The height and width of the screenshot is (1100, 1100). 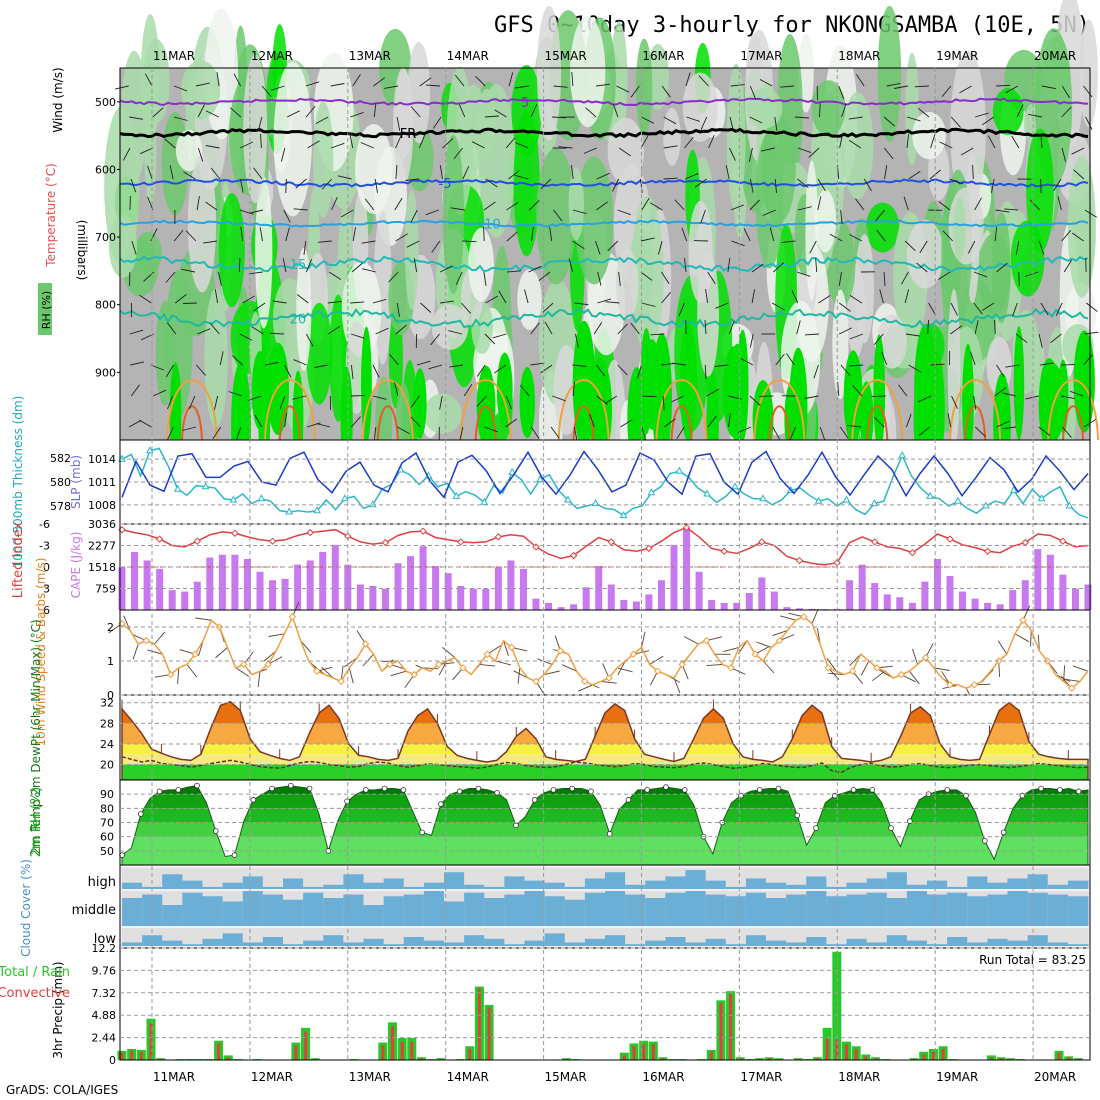 I want to click on rh-tick: 50, so click(x=107, y=851).